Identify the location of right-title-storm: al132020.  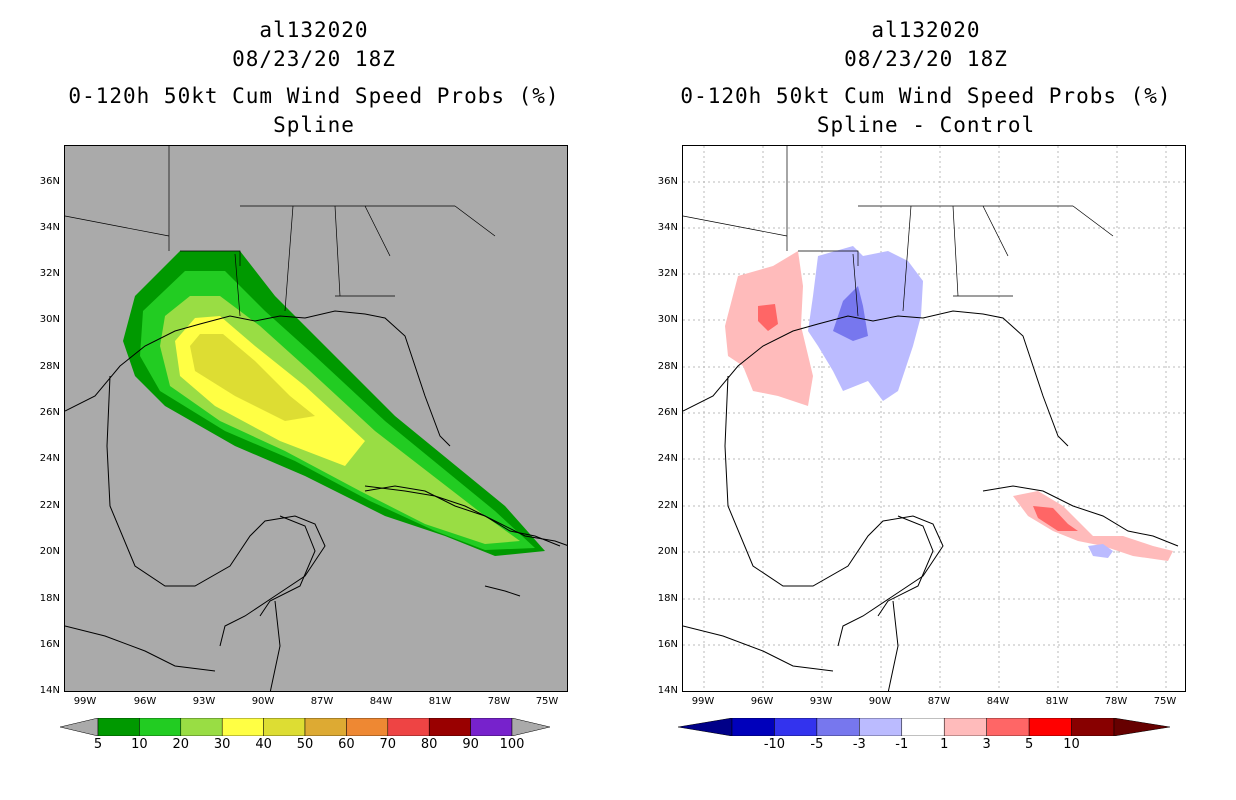
(926, 30).